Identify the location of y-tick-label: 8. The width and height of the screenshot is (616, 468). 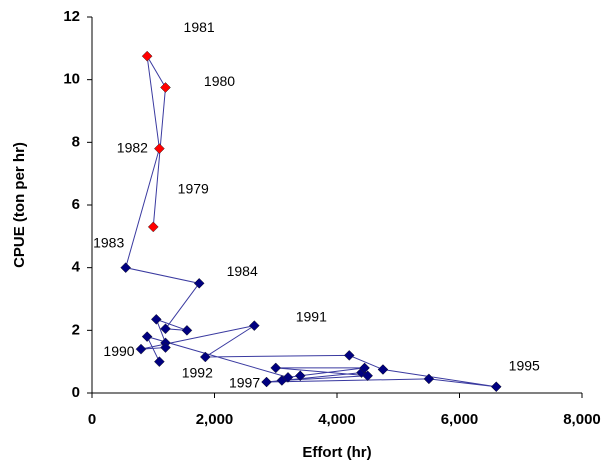
(76, 141).